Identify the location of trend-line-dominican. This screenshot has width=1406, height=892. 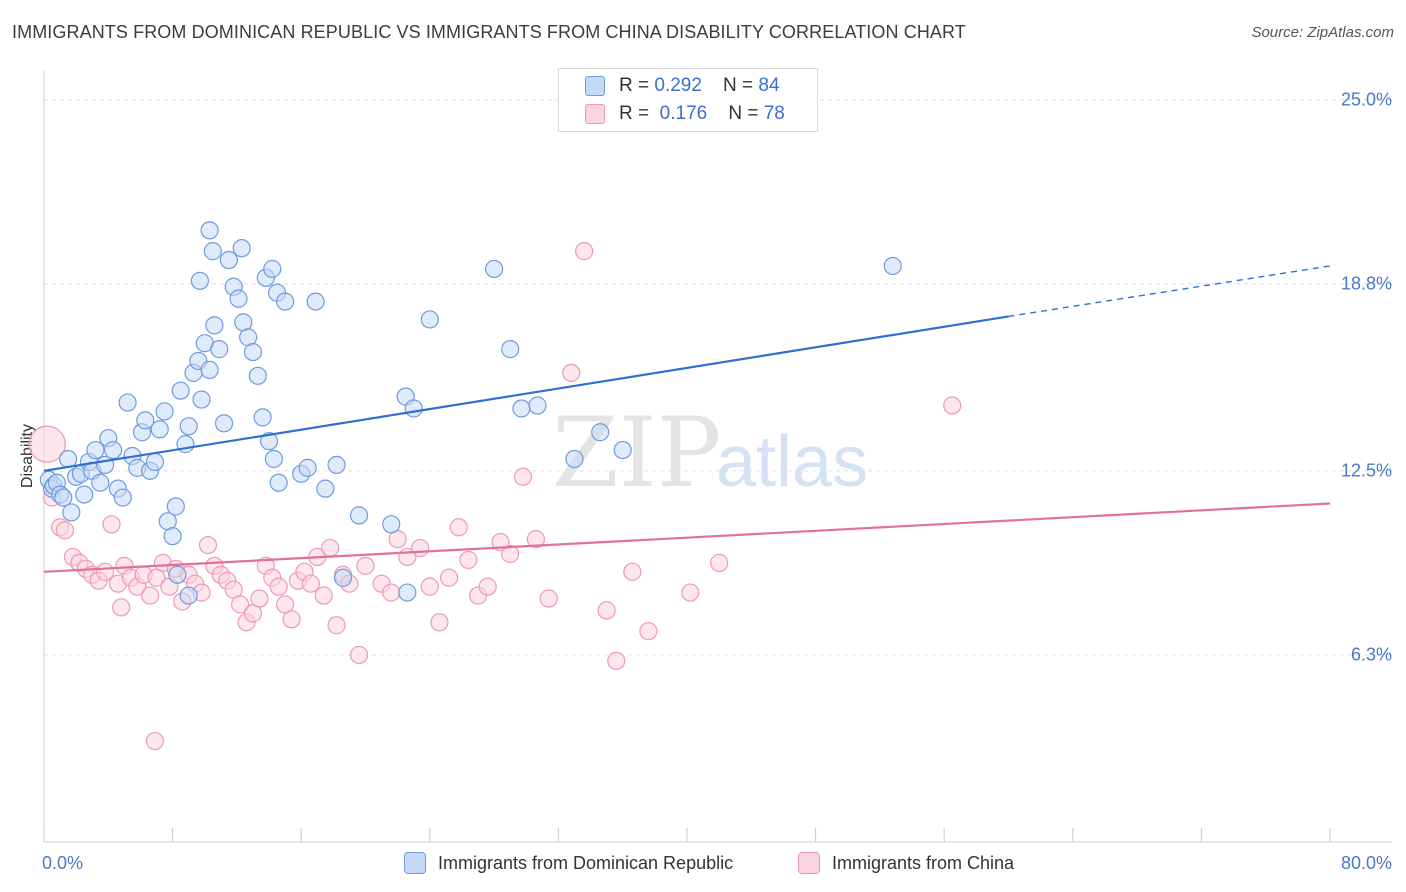
(526, 393).